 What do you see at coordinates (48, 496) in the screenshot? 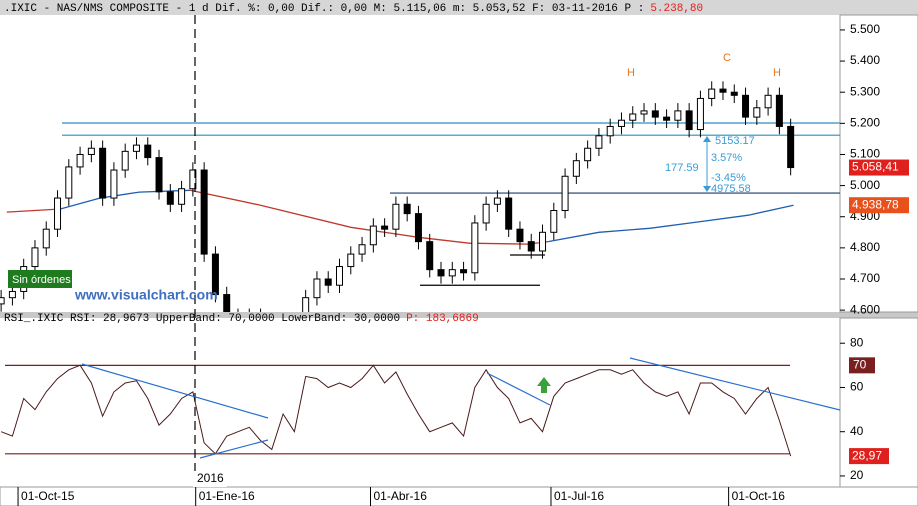
I see `x-tick-label: 01-Oct-15` at bounding box center [48, 496].